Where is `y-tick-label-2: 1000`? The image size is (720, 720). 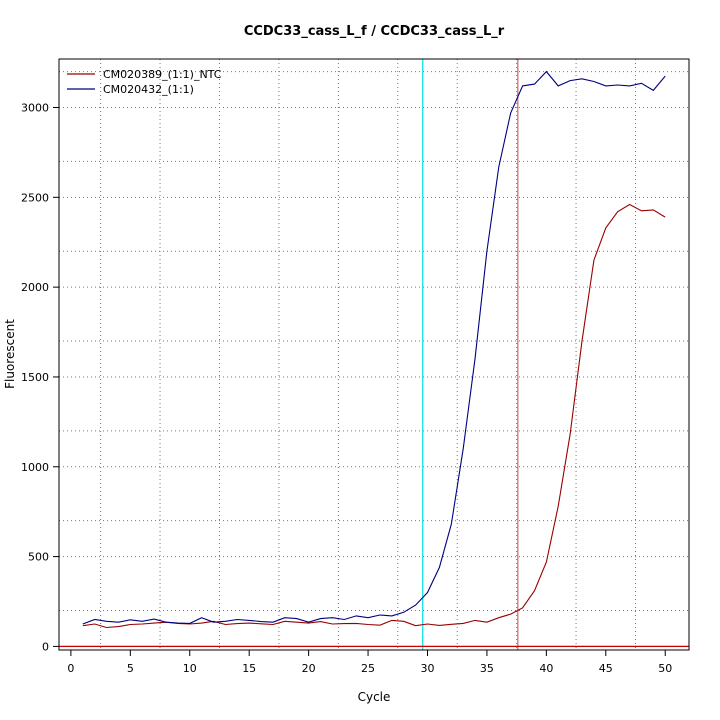 y-tick-label-2: 1000 is located at coordinates (35, 467).